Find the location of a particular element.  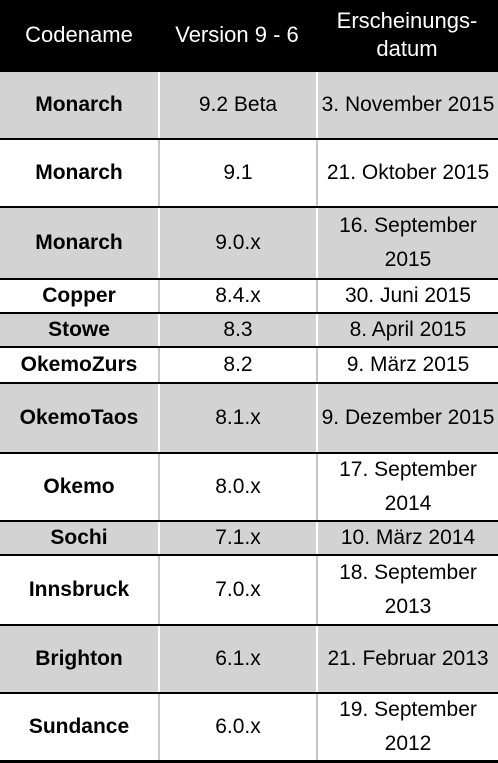

table-row: Copper 8.4.x 30. Juni 2015 is located at coordinates (249, 295).